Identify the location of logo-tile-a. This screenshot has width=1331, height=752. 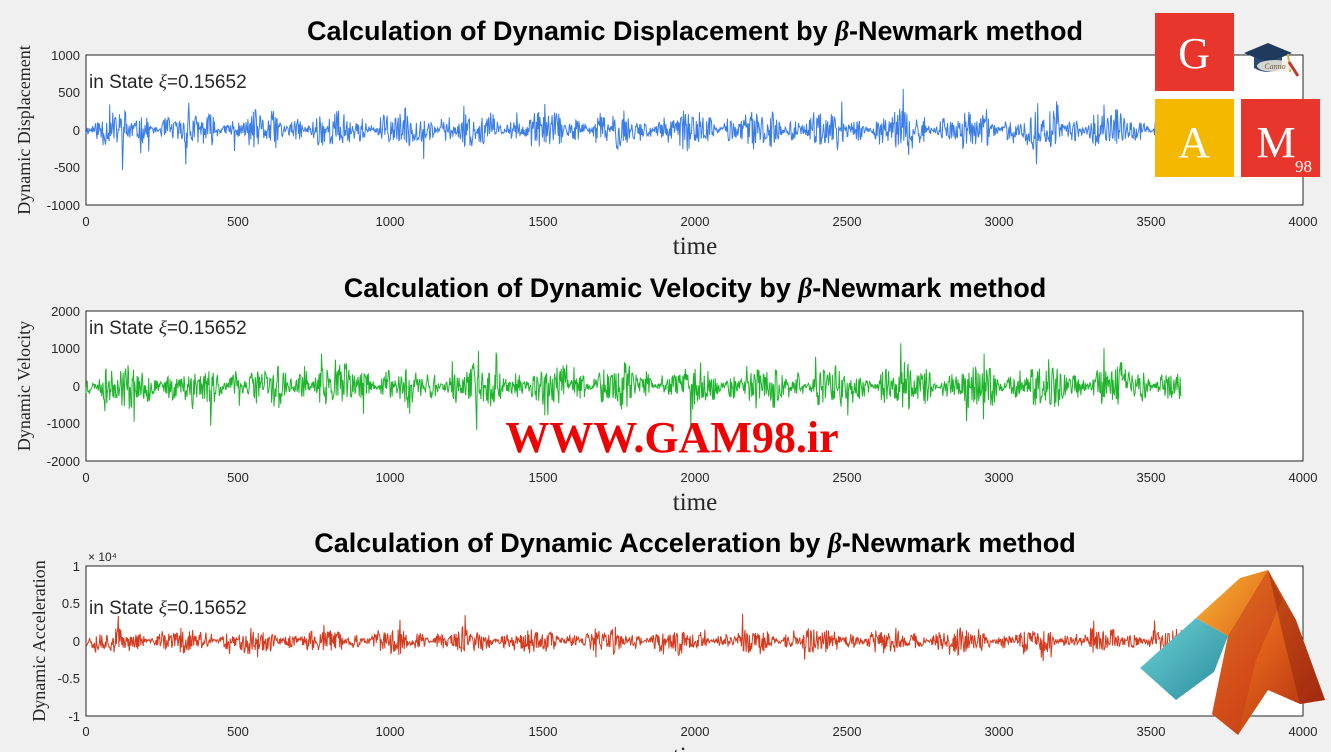
(1194, 138).